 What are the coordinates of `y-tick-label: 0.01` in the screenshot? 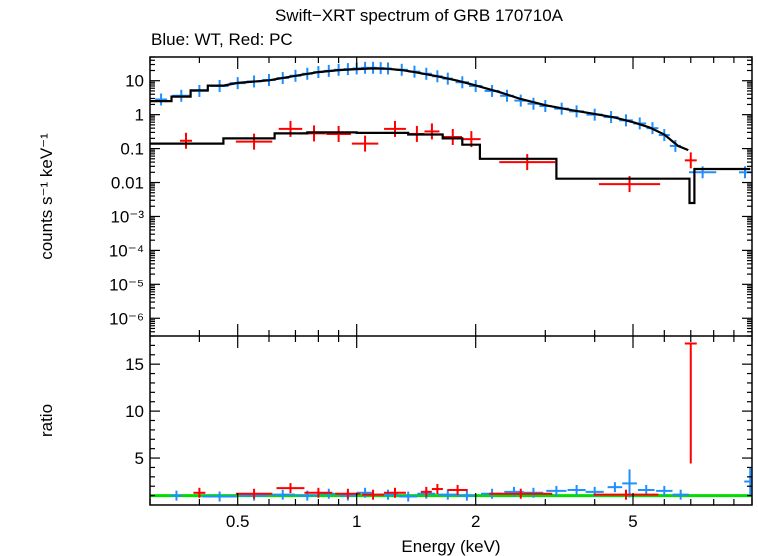 It's located at (127, 183).